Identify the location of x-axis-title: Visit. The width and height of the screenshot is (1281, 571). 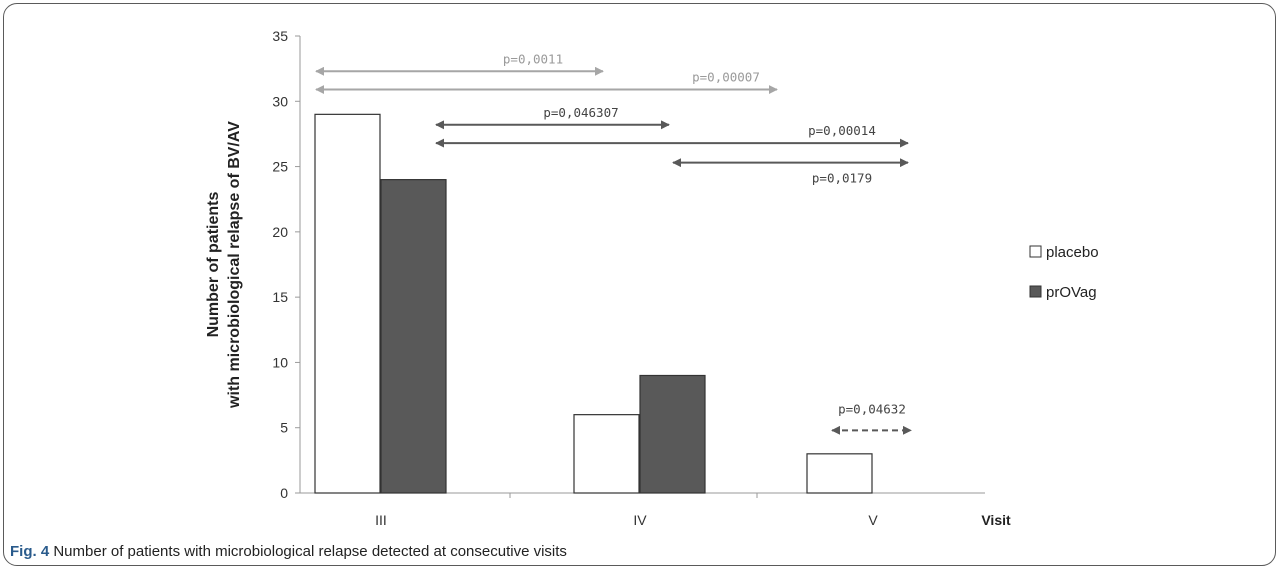
(996, 520).